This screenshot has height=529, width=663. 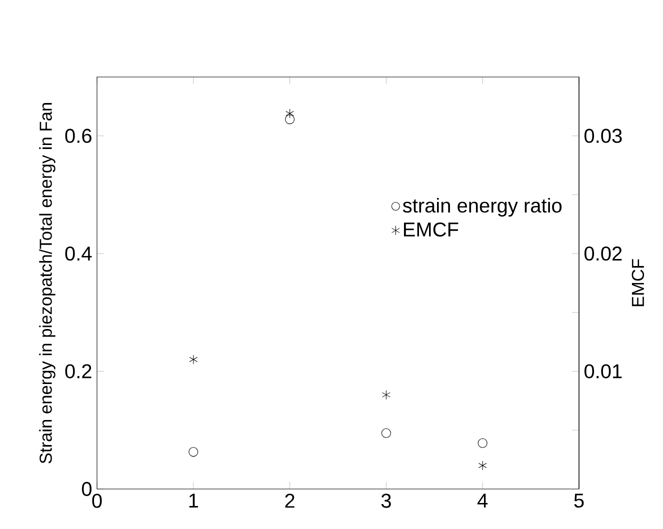 I want to click on y-axis-title: Strain energy in piezopatch/Total energy in Fan, so click(x=47, y=283).